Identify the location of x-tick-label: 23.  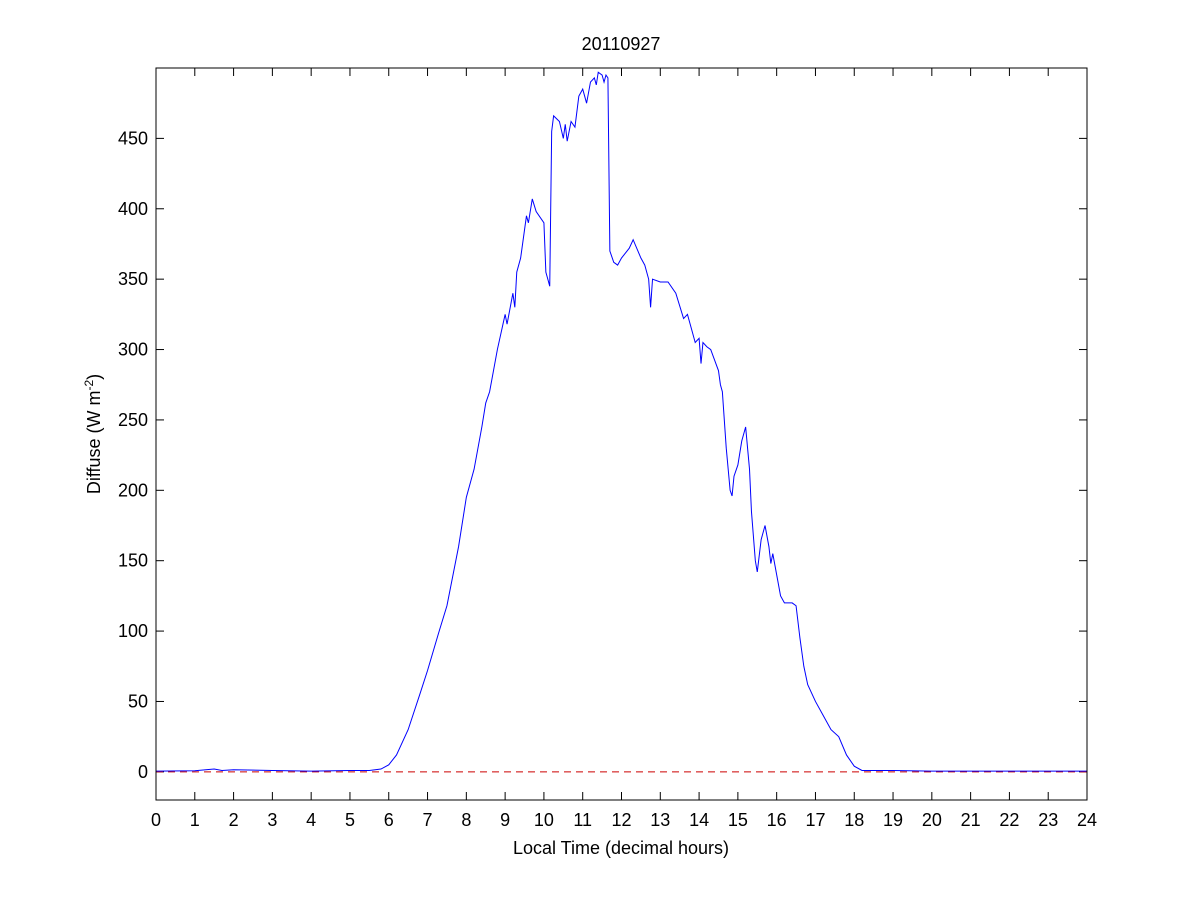
(1048, 820).